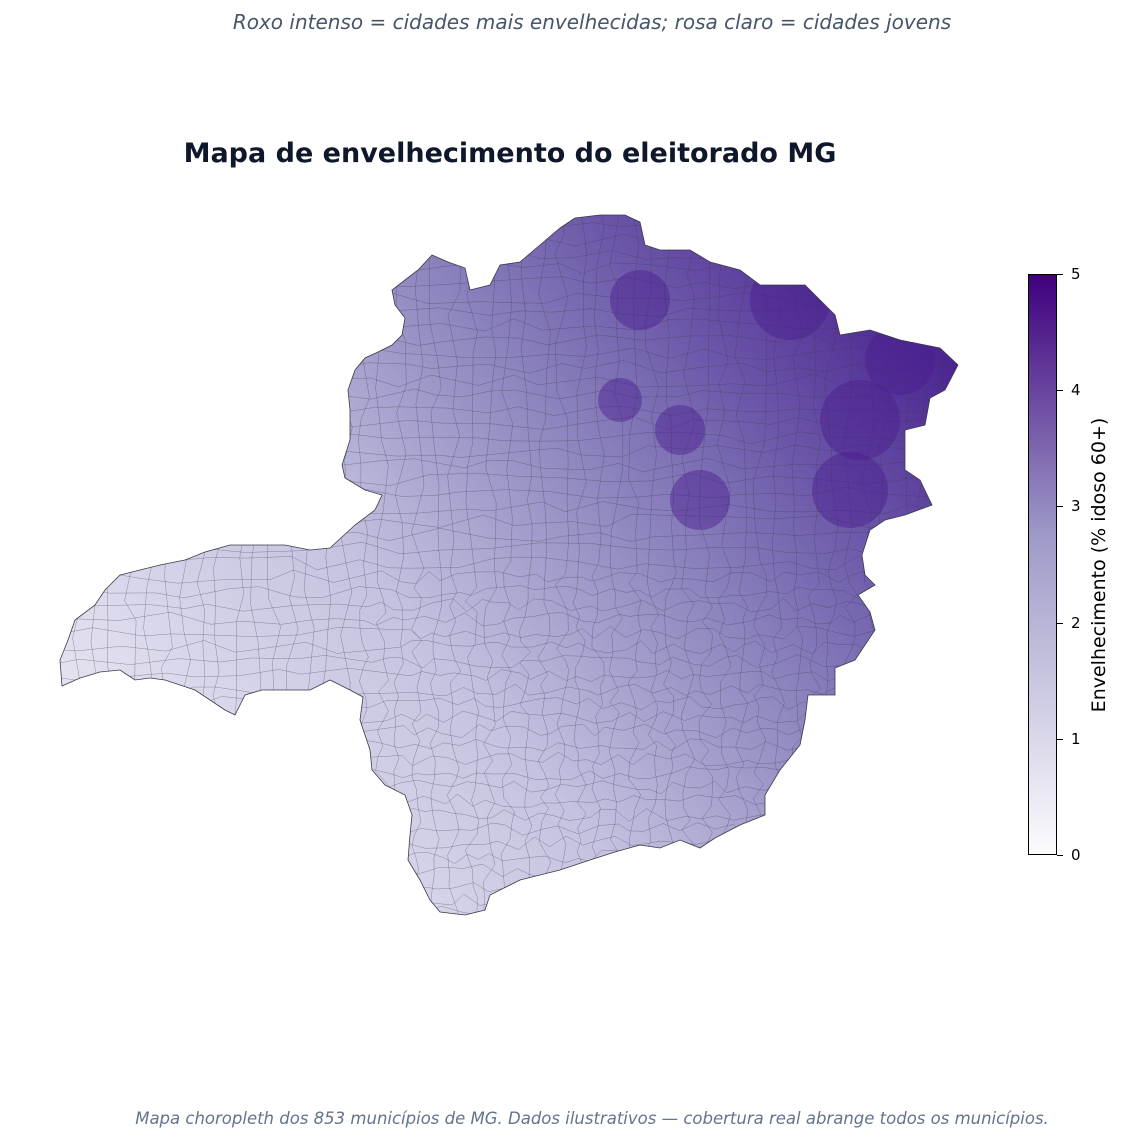 The width and height of the screenshot is (1124, 1144). Describe the element at coordinates (1076, 738) in the screenshot. I see `colorbar-tick-label: 1` at that location.